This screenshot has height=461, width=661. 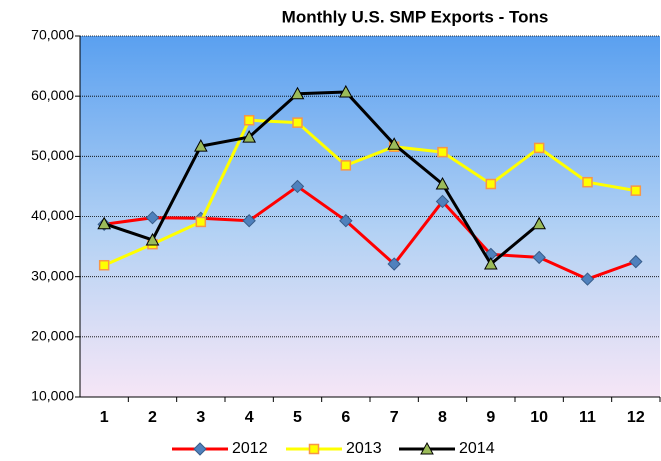 I want to click on x-tick-label: 4, so click(x=249, y=417).